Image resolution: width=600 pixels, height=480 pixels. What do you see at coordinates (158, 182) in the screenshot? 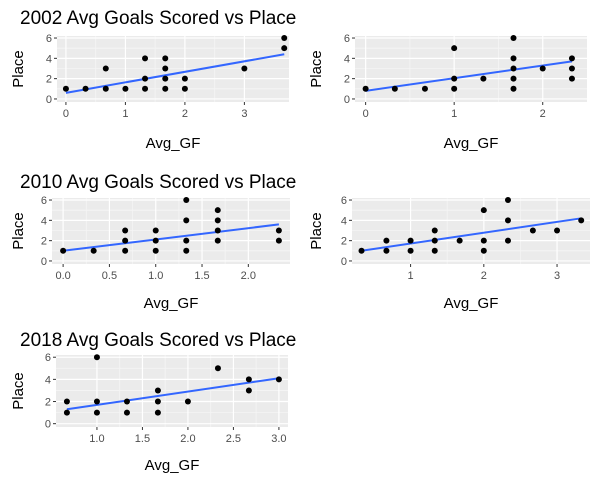
I see `chart-title: 2010 Avg Goals Scored vs Place` at bounding box center [158, 182].